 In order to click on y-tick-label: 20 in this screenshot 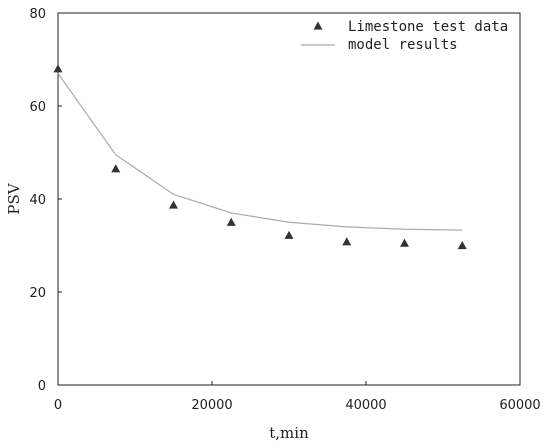, I will do `click(37, 293)`.